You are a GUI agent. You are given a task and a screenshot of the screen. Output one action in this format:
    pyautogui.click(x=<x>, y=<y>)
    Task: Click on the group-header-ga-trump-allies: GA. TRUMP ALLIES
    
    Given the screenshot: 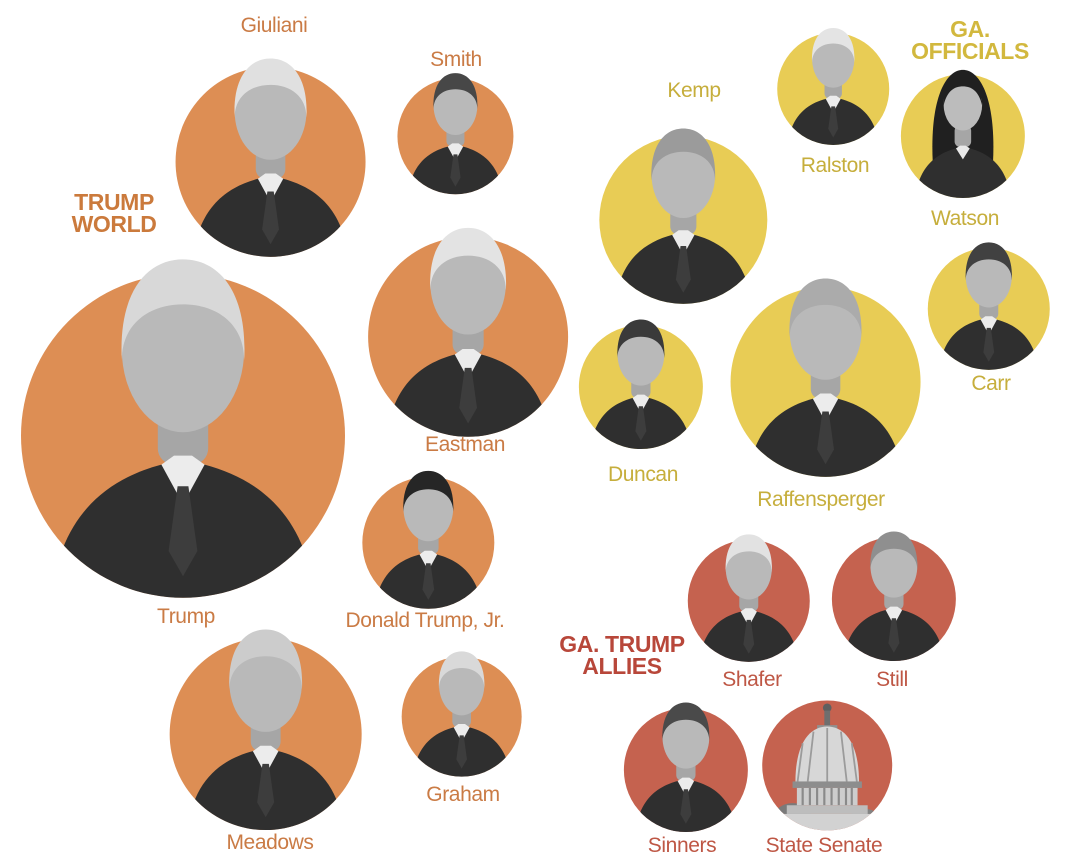 What is the action you would take?
    pyautogui.click(x=622, y=655)
    